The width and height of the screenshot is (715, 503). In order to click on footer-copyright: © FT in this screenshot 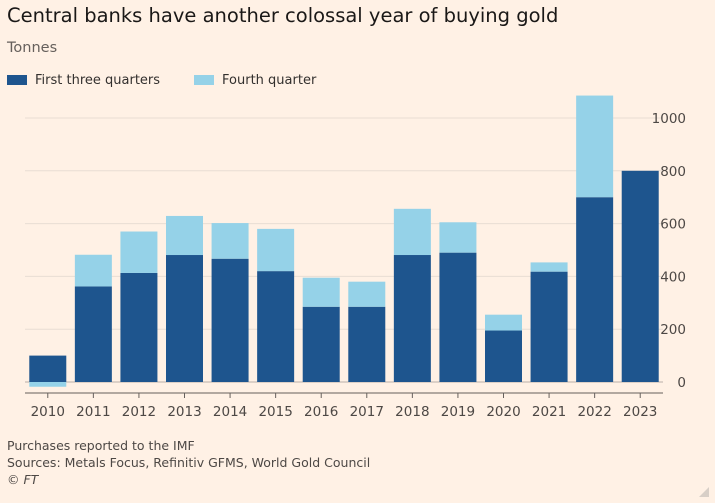, I will do `click(23, 479)`.